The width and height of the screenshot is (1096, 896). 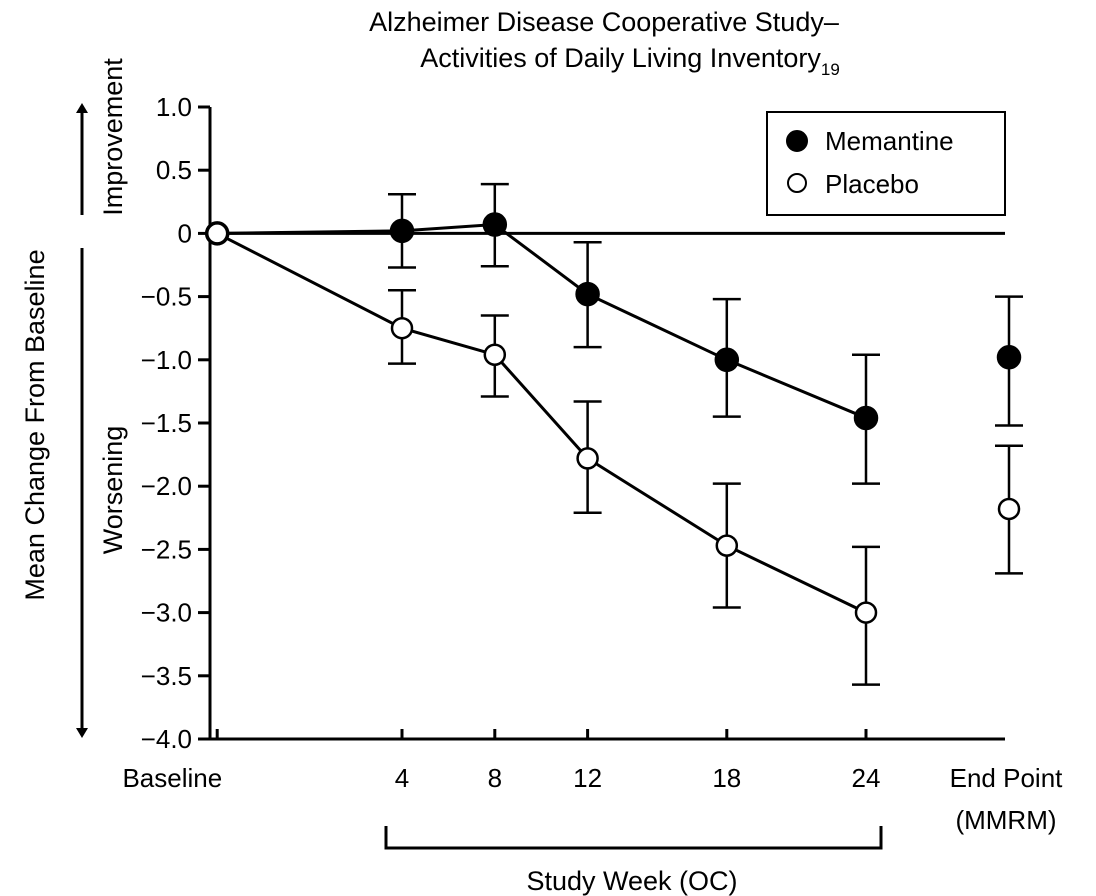 What do you see at coordinates (166, 297) in the screenshot?
I see `y-tick-label: −0.5` at bounding box center [166, 297].